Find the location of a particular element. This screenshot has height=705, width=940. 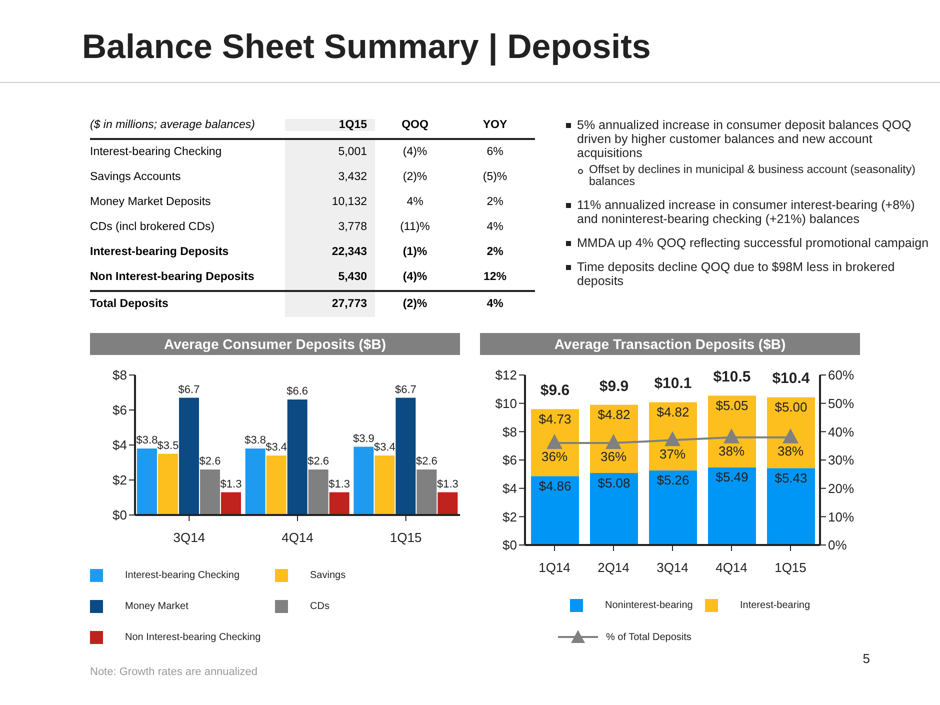

text: 11% annualized increase in consumer interest-bearing (+8%) and noninterest-bearing checking (+21%) balances is located at coordinates (746, 212).